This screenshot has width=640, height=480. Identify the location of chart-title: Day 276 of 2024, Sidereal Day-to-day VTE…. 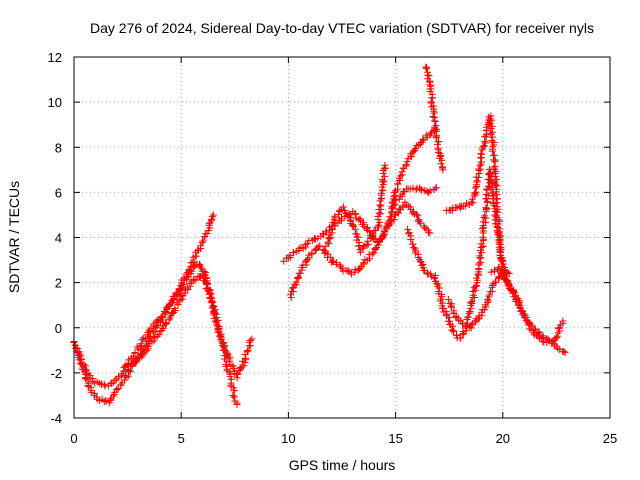
(342, 28).